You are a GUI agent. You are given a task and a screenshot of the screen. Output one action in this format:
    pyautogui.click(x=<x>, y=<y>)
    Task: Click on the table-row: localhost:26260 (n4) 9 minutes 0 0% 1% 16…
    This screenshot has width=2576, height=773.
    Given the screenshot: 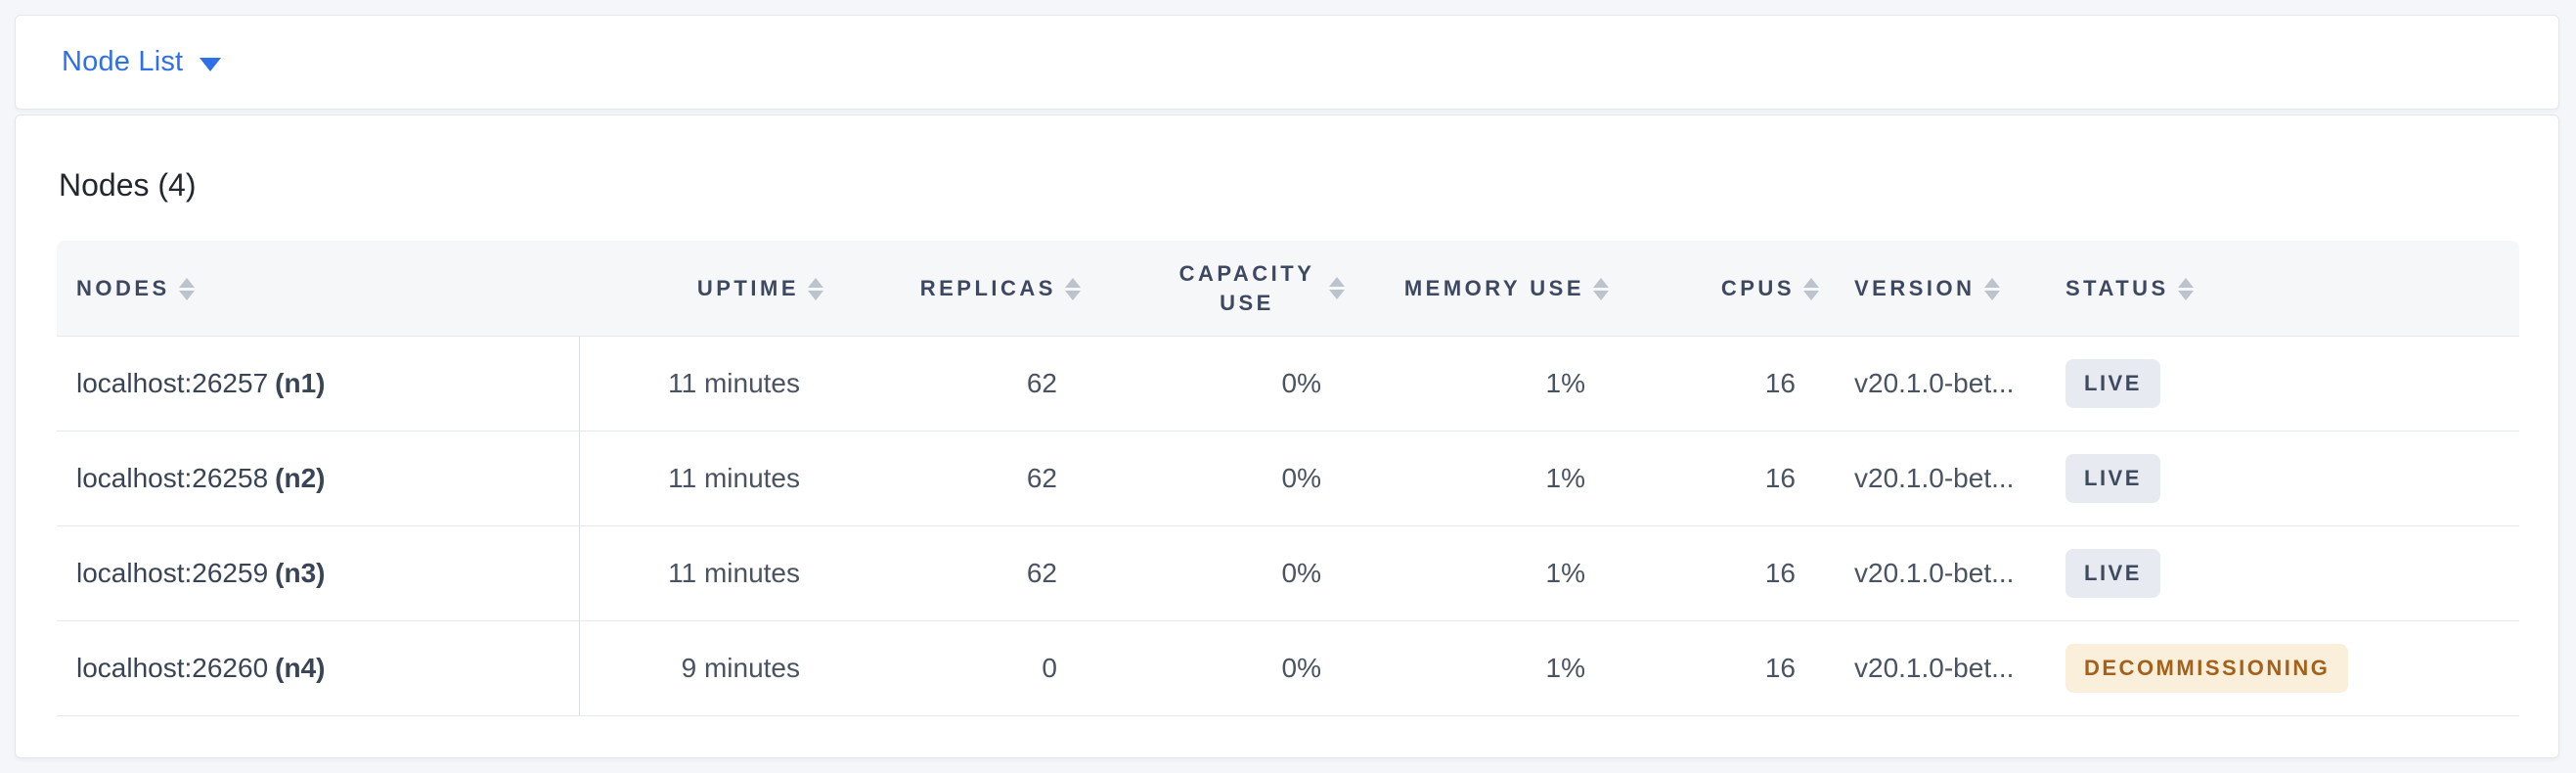 What is the action you would take?
    pyautogui.click(x=1288, y=668)
    